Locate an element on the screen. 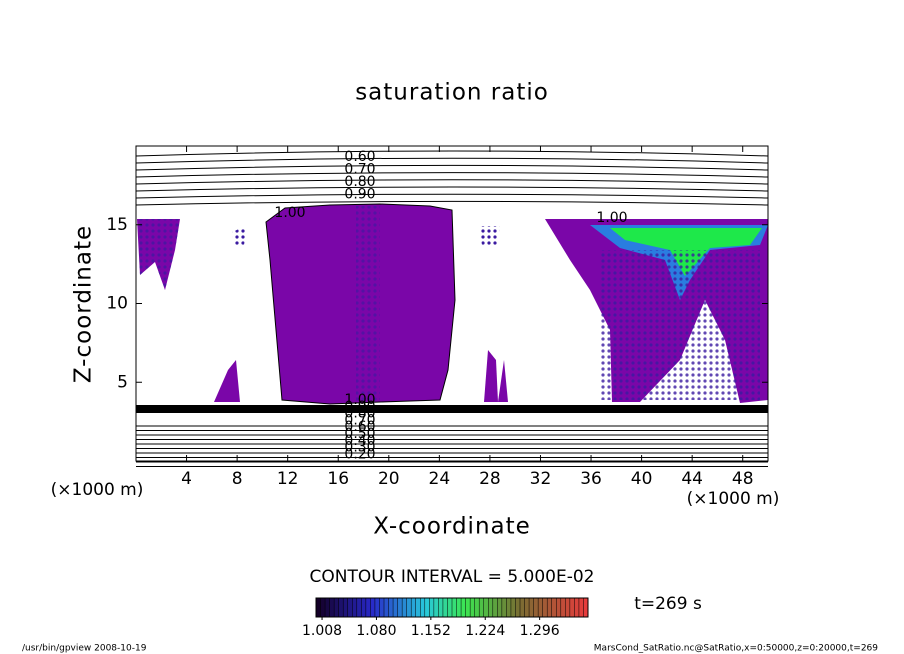 The image size is (904, 654). footer-left: /usr/bin/gpview 2008-10-19 is located at coordinates (84, 649).